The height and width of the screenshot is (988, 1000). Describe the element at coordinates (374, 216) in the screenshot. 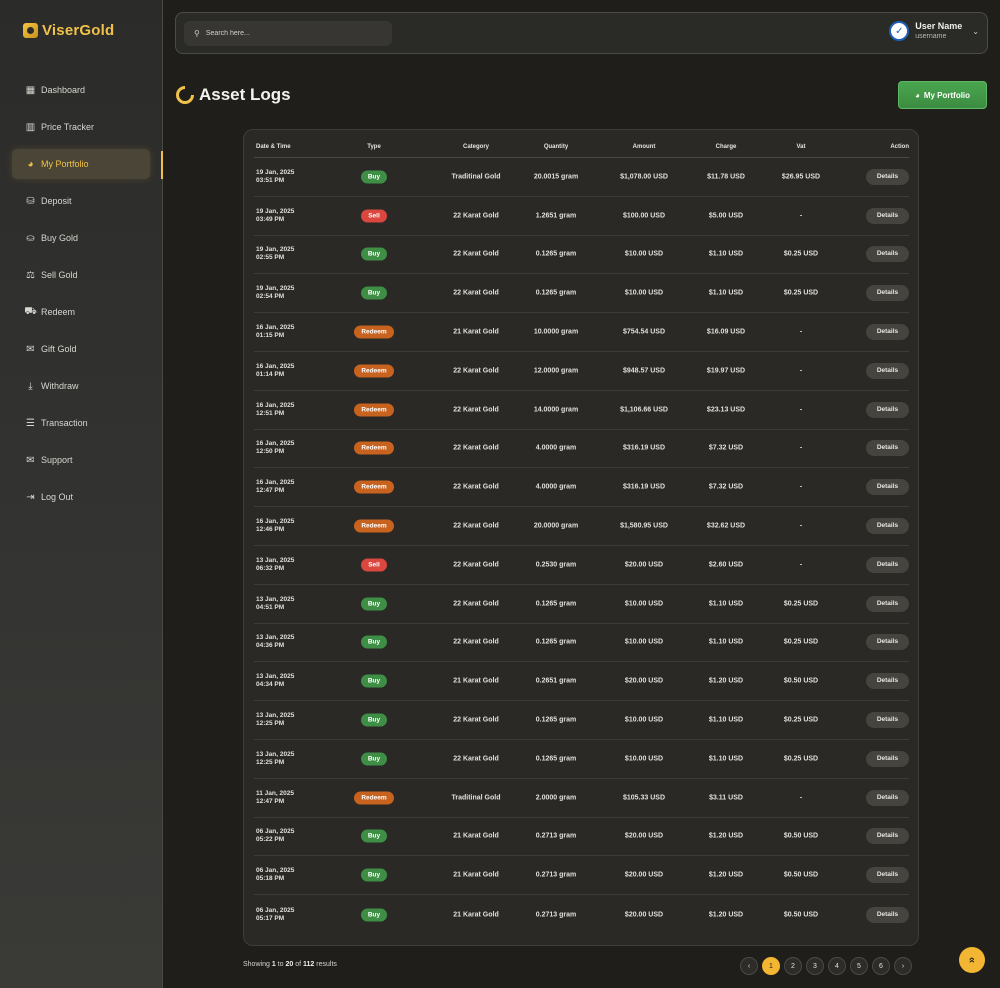

I see `cell-type: Sell` at that location.